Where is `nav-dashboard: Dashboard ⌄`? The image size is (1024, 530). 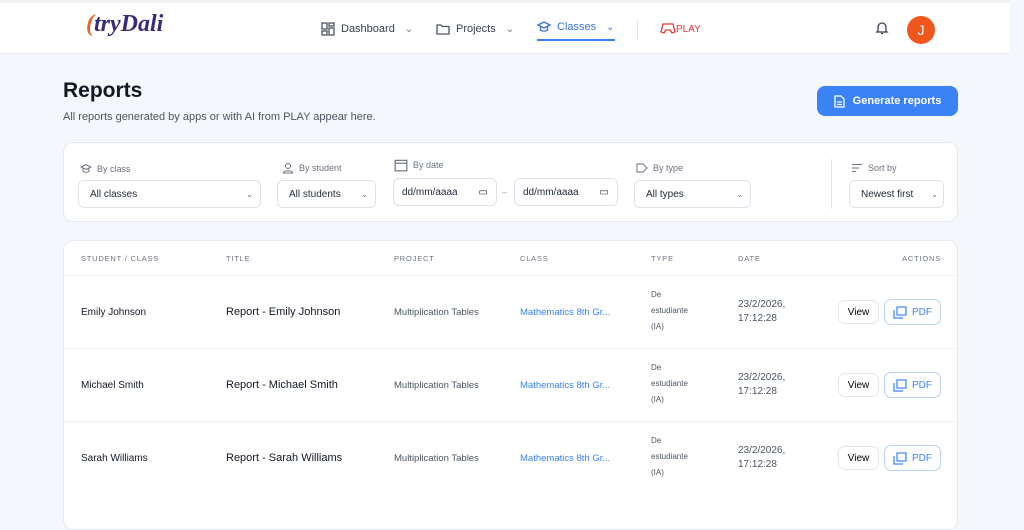 nav-dashboard: Dashboard ⌄ is located at coordinates (367, 29).